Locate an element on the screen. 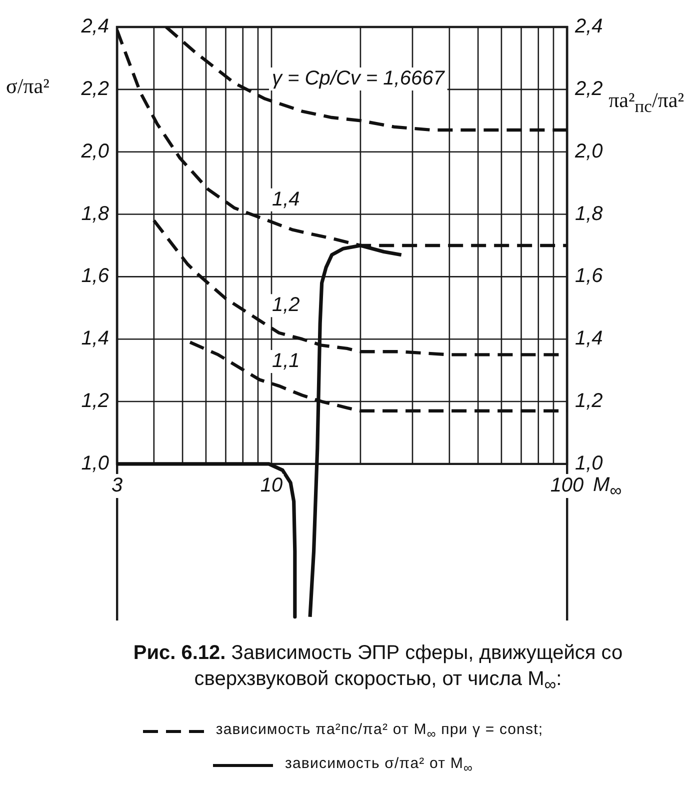 The image size is (686, 800). y2-tick-label: 1,0 is located at coordinates (589, 463).